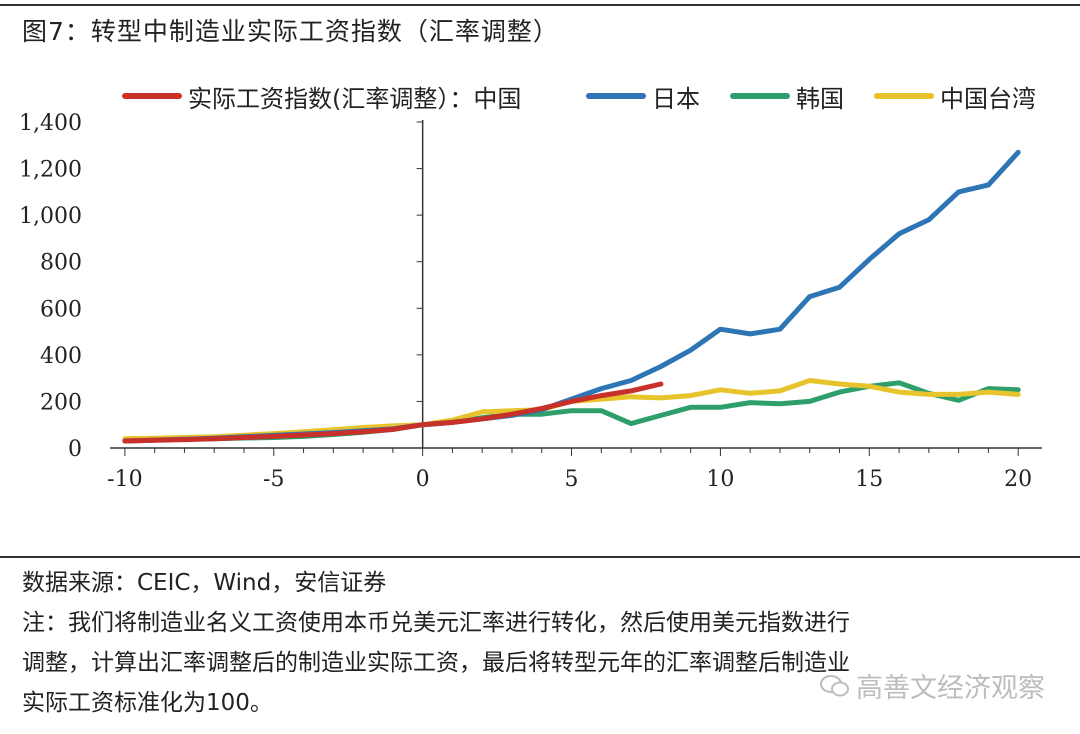 This screenshot has width=1080, height=734. Describe the element at coordinates (393, 412) in the screenshot. I see `series-line-china` at that location.